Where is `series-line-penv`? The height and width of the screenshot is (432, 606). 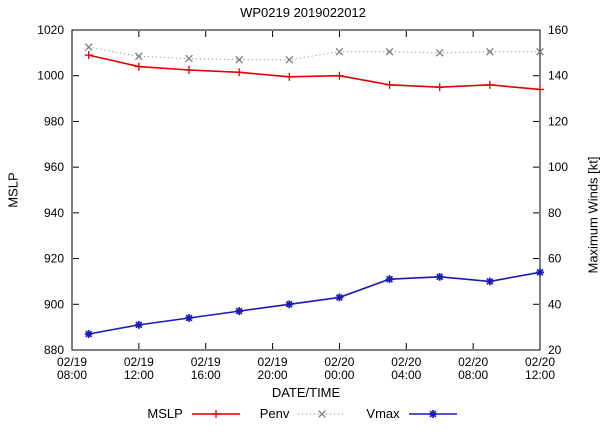
series-line-penv is located at coordinates (314, 53).